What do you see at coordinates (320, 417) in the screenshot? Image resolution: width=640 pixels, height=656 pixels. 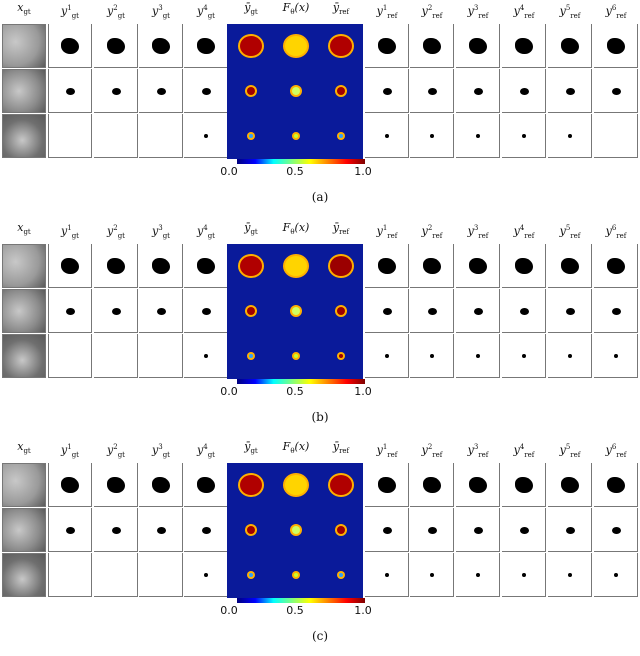 I see `panel-caption: (b)` at bounding box center [320, 417].